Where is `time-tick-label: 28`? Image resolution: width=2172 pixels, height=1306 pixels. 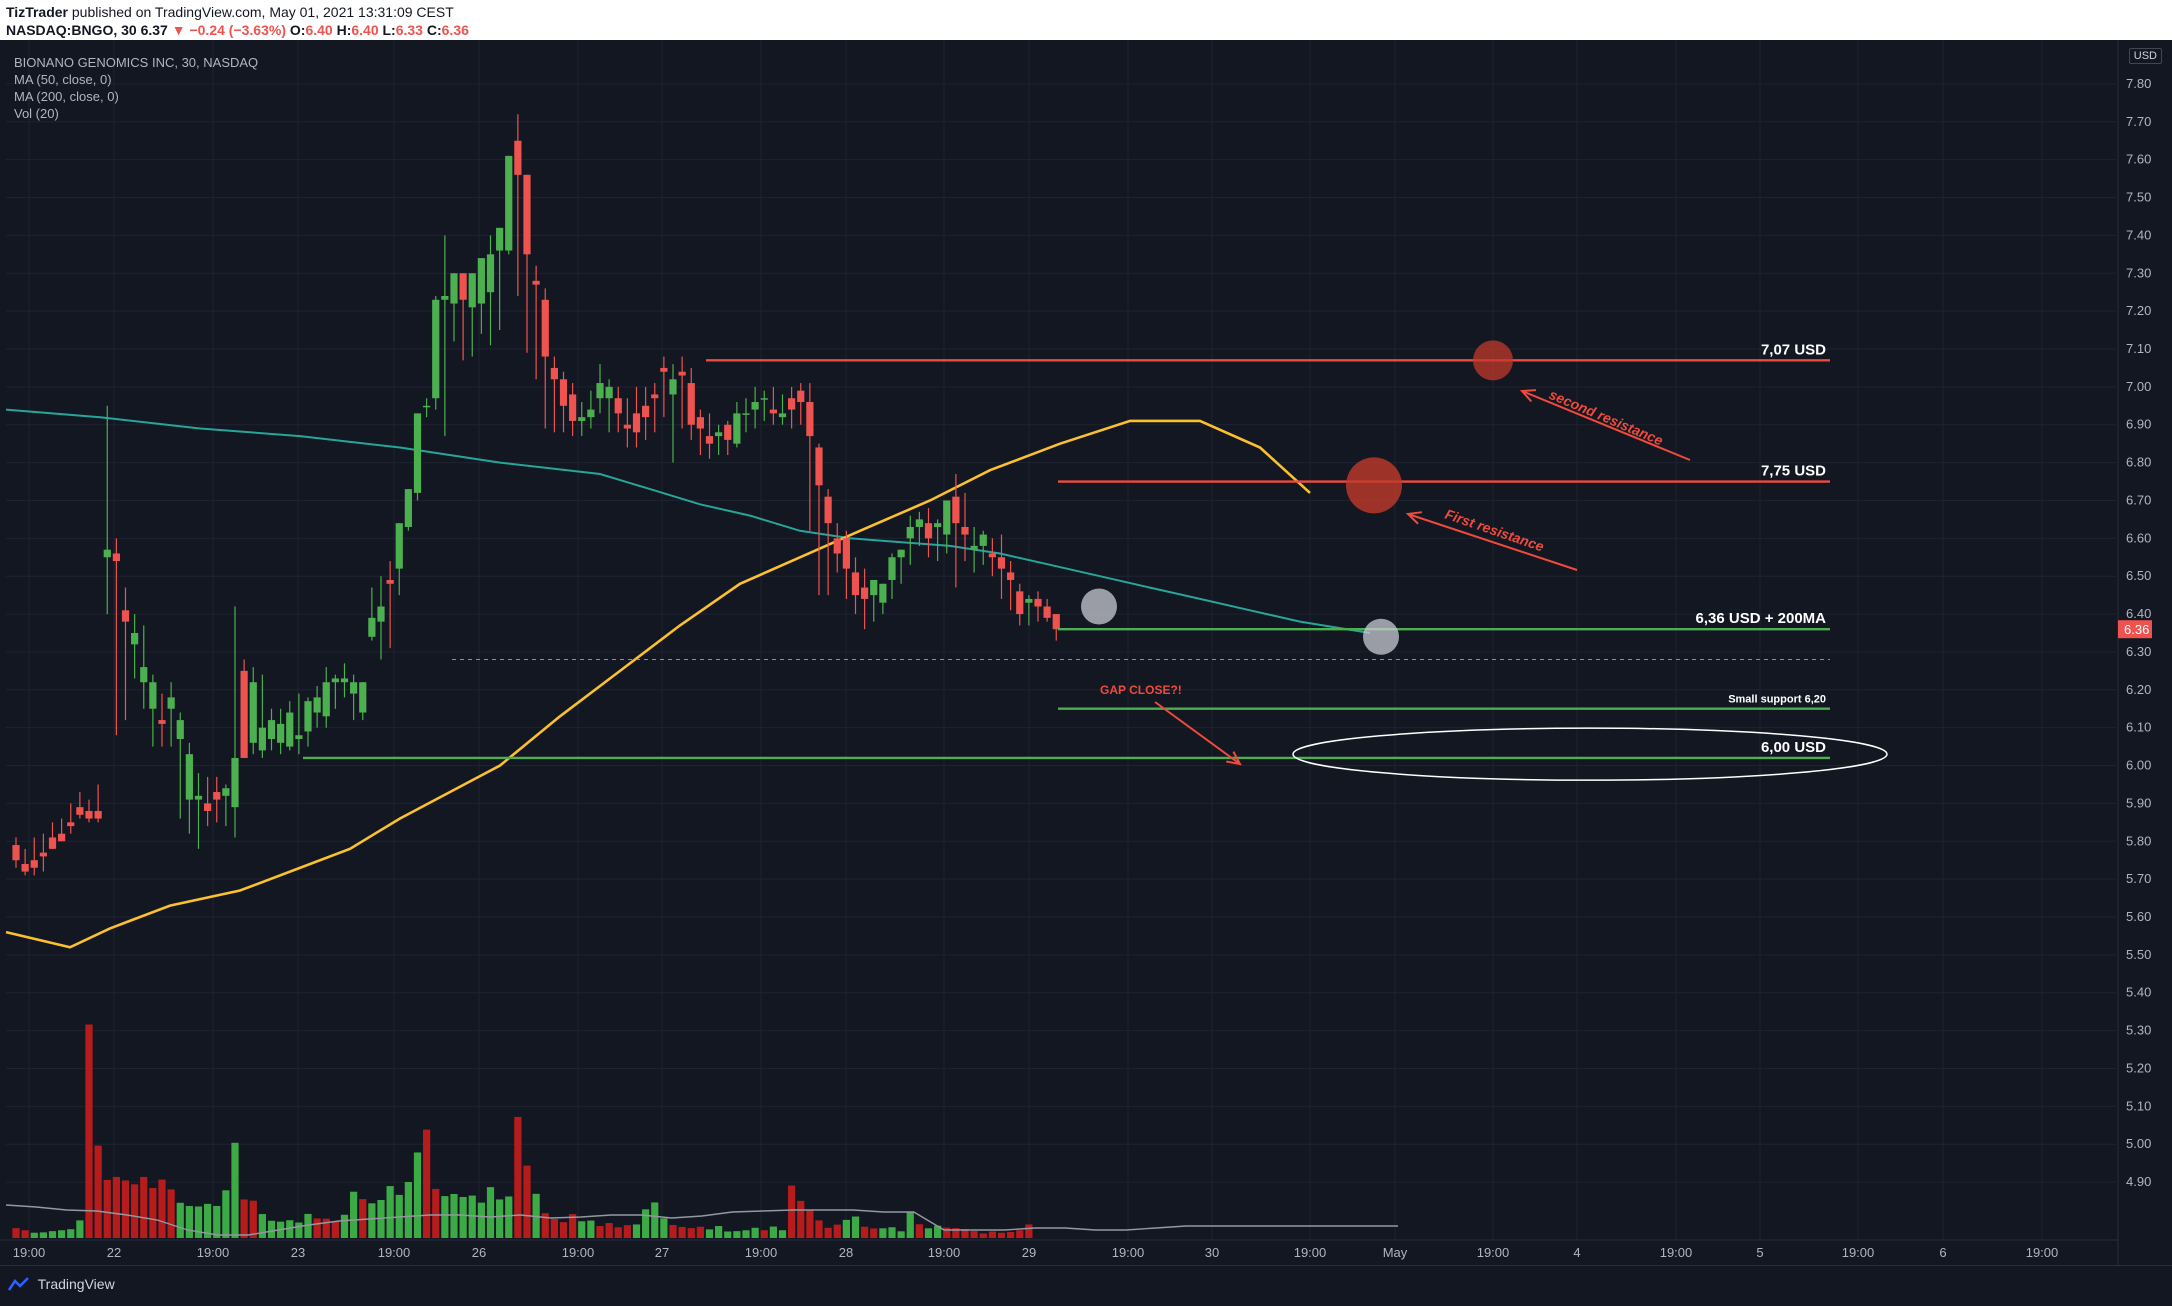 time-tick-label: 28 is located at coordinates (846, 1252).